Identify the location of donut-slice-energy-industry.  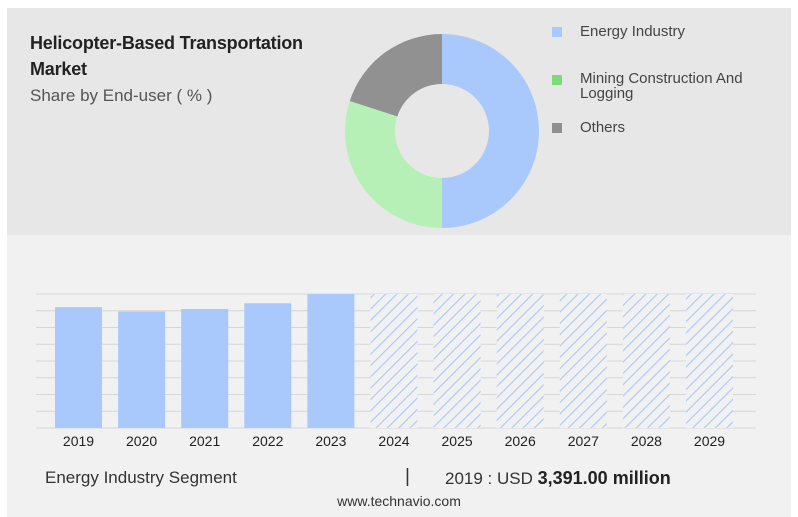
(490, 131).